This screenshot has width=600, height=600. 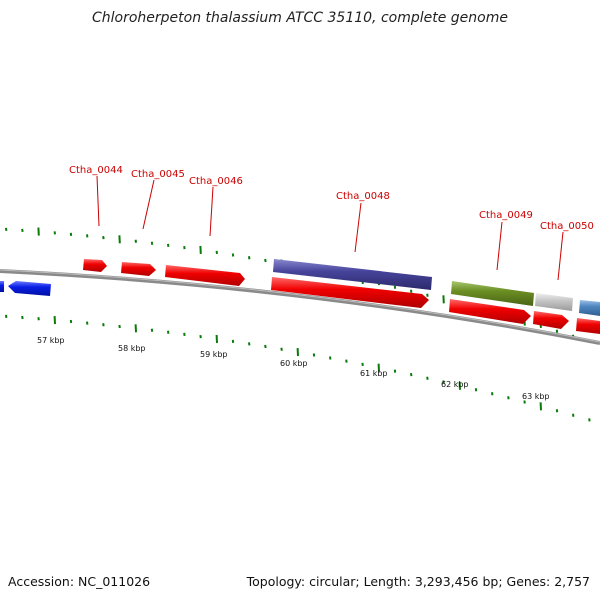 I want to click on scale-label-58-kbp: 58 kbp, so click(x=132, y=348).